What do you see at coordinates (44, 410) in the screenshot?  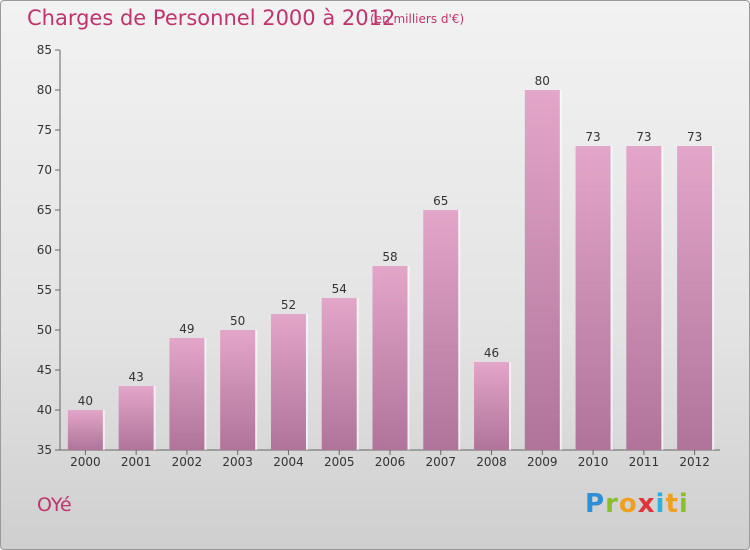 I see `y-tick-label: 40` at bounding box center [44, 410].